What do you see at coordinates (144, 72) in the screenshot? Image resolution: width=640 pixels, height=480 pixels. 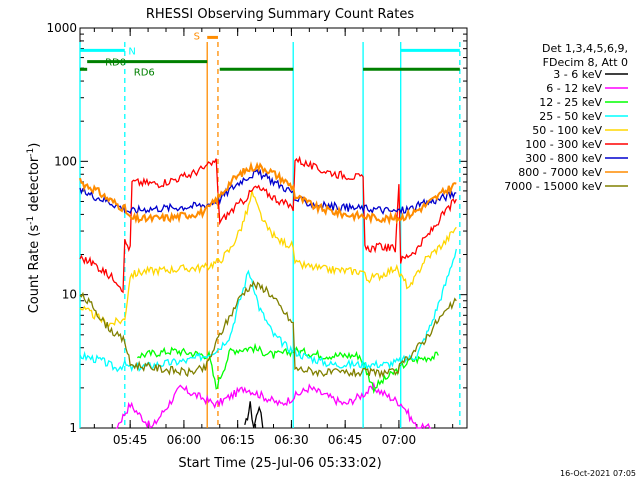 I see `state-bar-label: RD6` at bounding box center [144, 72].